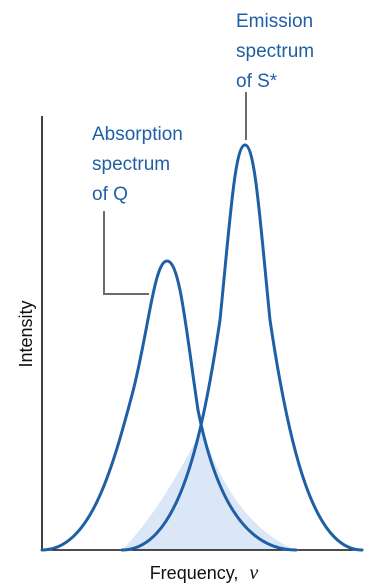 This screenshot has width=369, height=586. What do you see at coordinates (253, 573) in the screenshot?
I see `x-axis-symbol: ν` at bounding box center [253, 573].